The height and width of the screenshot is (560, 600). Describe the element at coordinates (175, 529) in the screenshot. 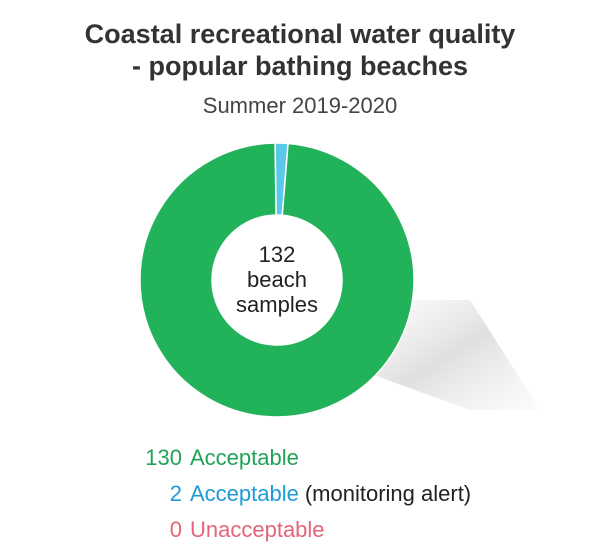

I see `legend-value: 0` at that location.